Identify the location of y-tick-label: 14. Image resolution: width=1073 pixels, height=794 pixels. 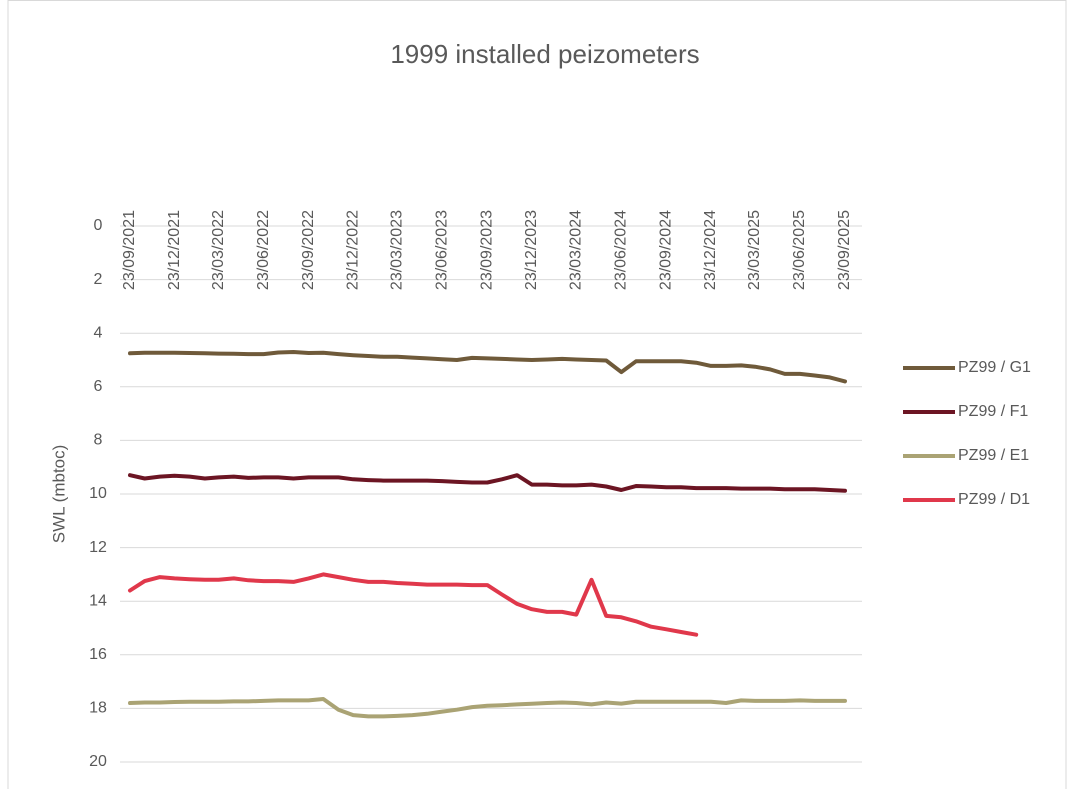
(98, 600).